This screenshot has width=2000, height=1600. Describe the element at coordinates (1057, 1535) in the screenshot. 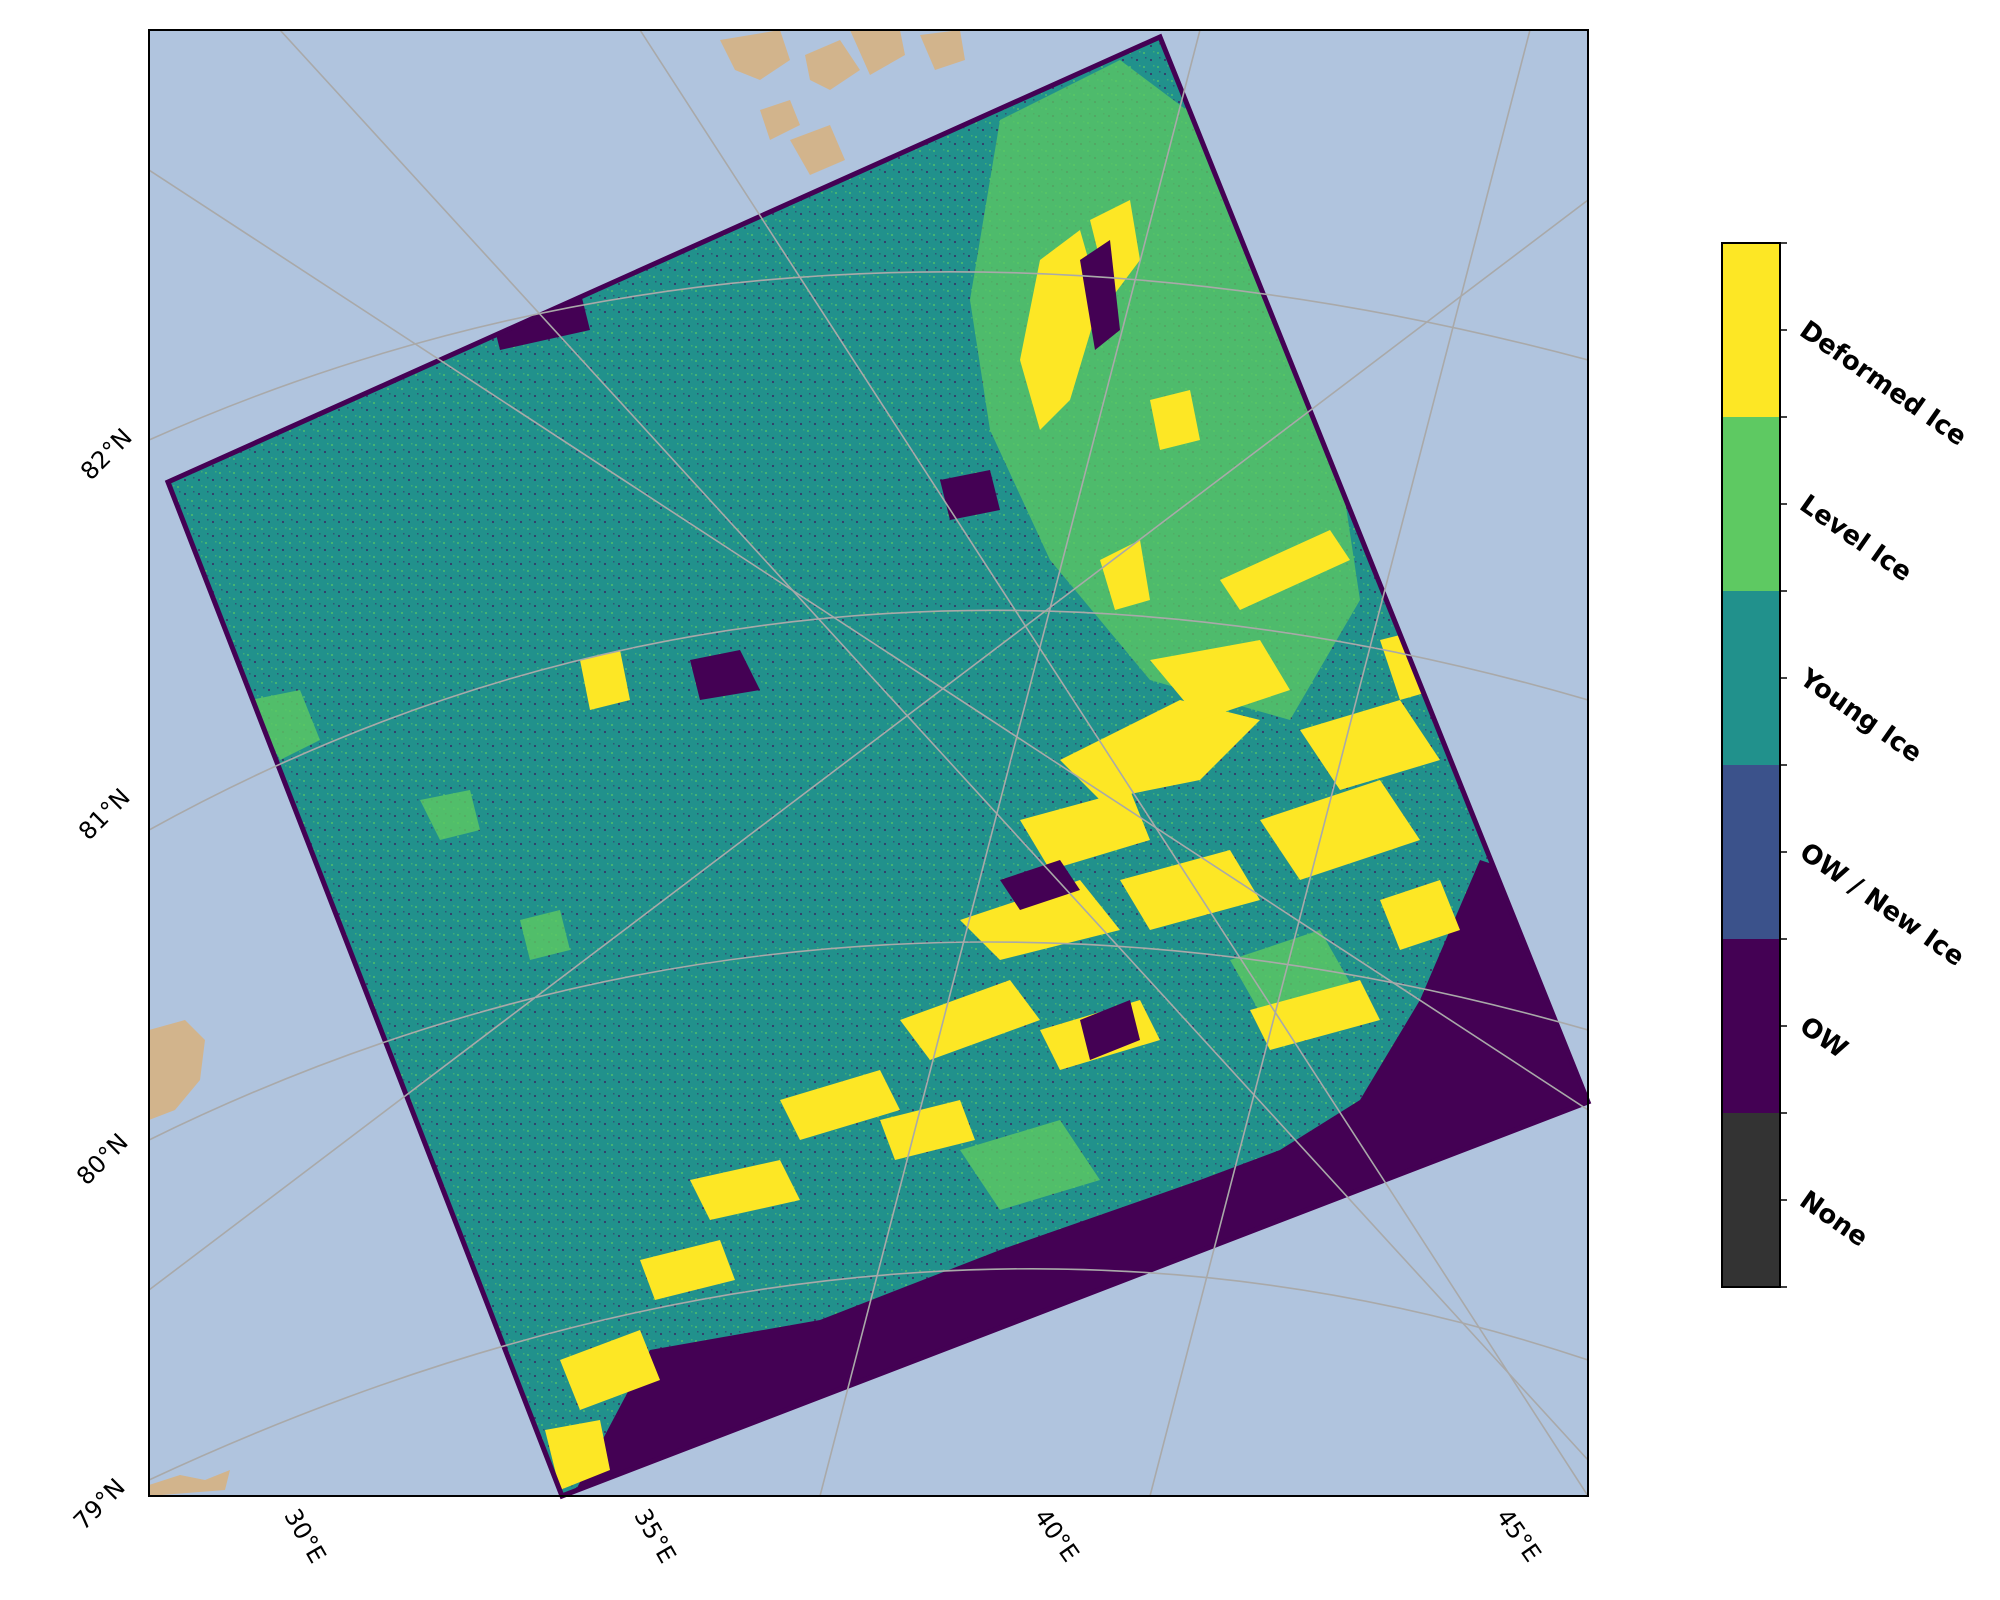

I see `lon-label-40e: 40°E` at that location.